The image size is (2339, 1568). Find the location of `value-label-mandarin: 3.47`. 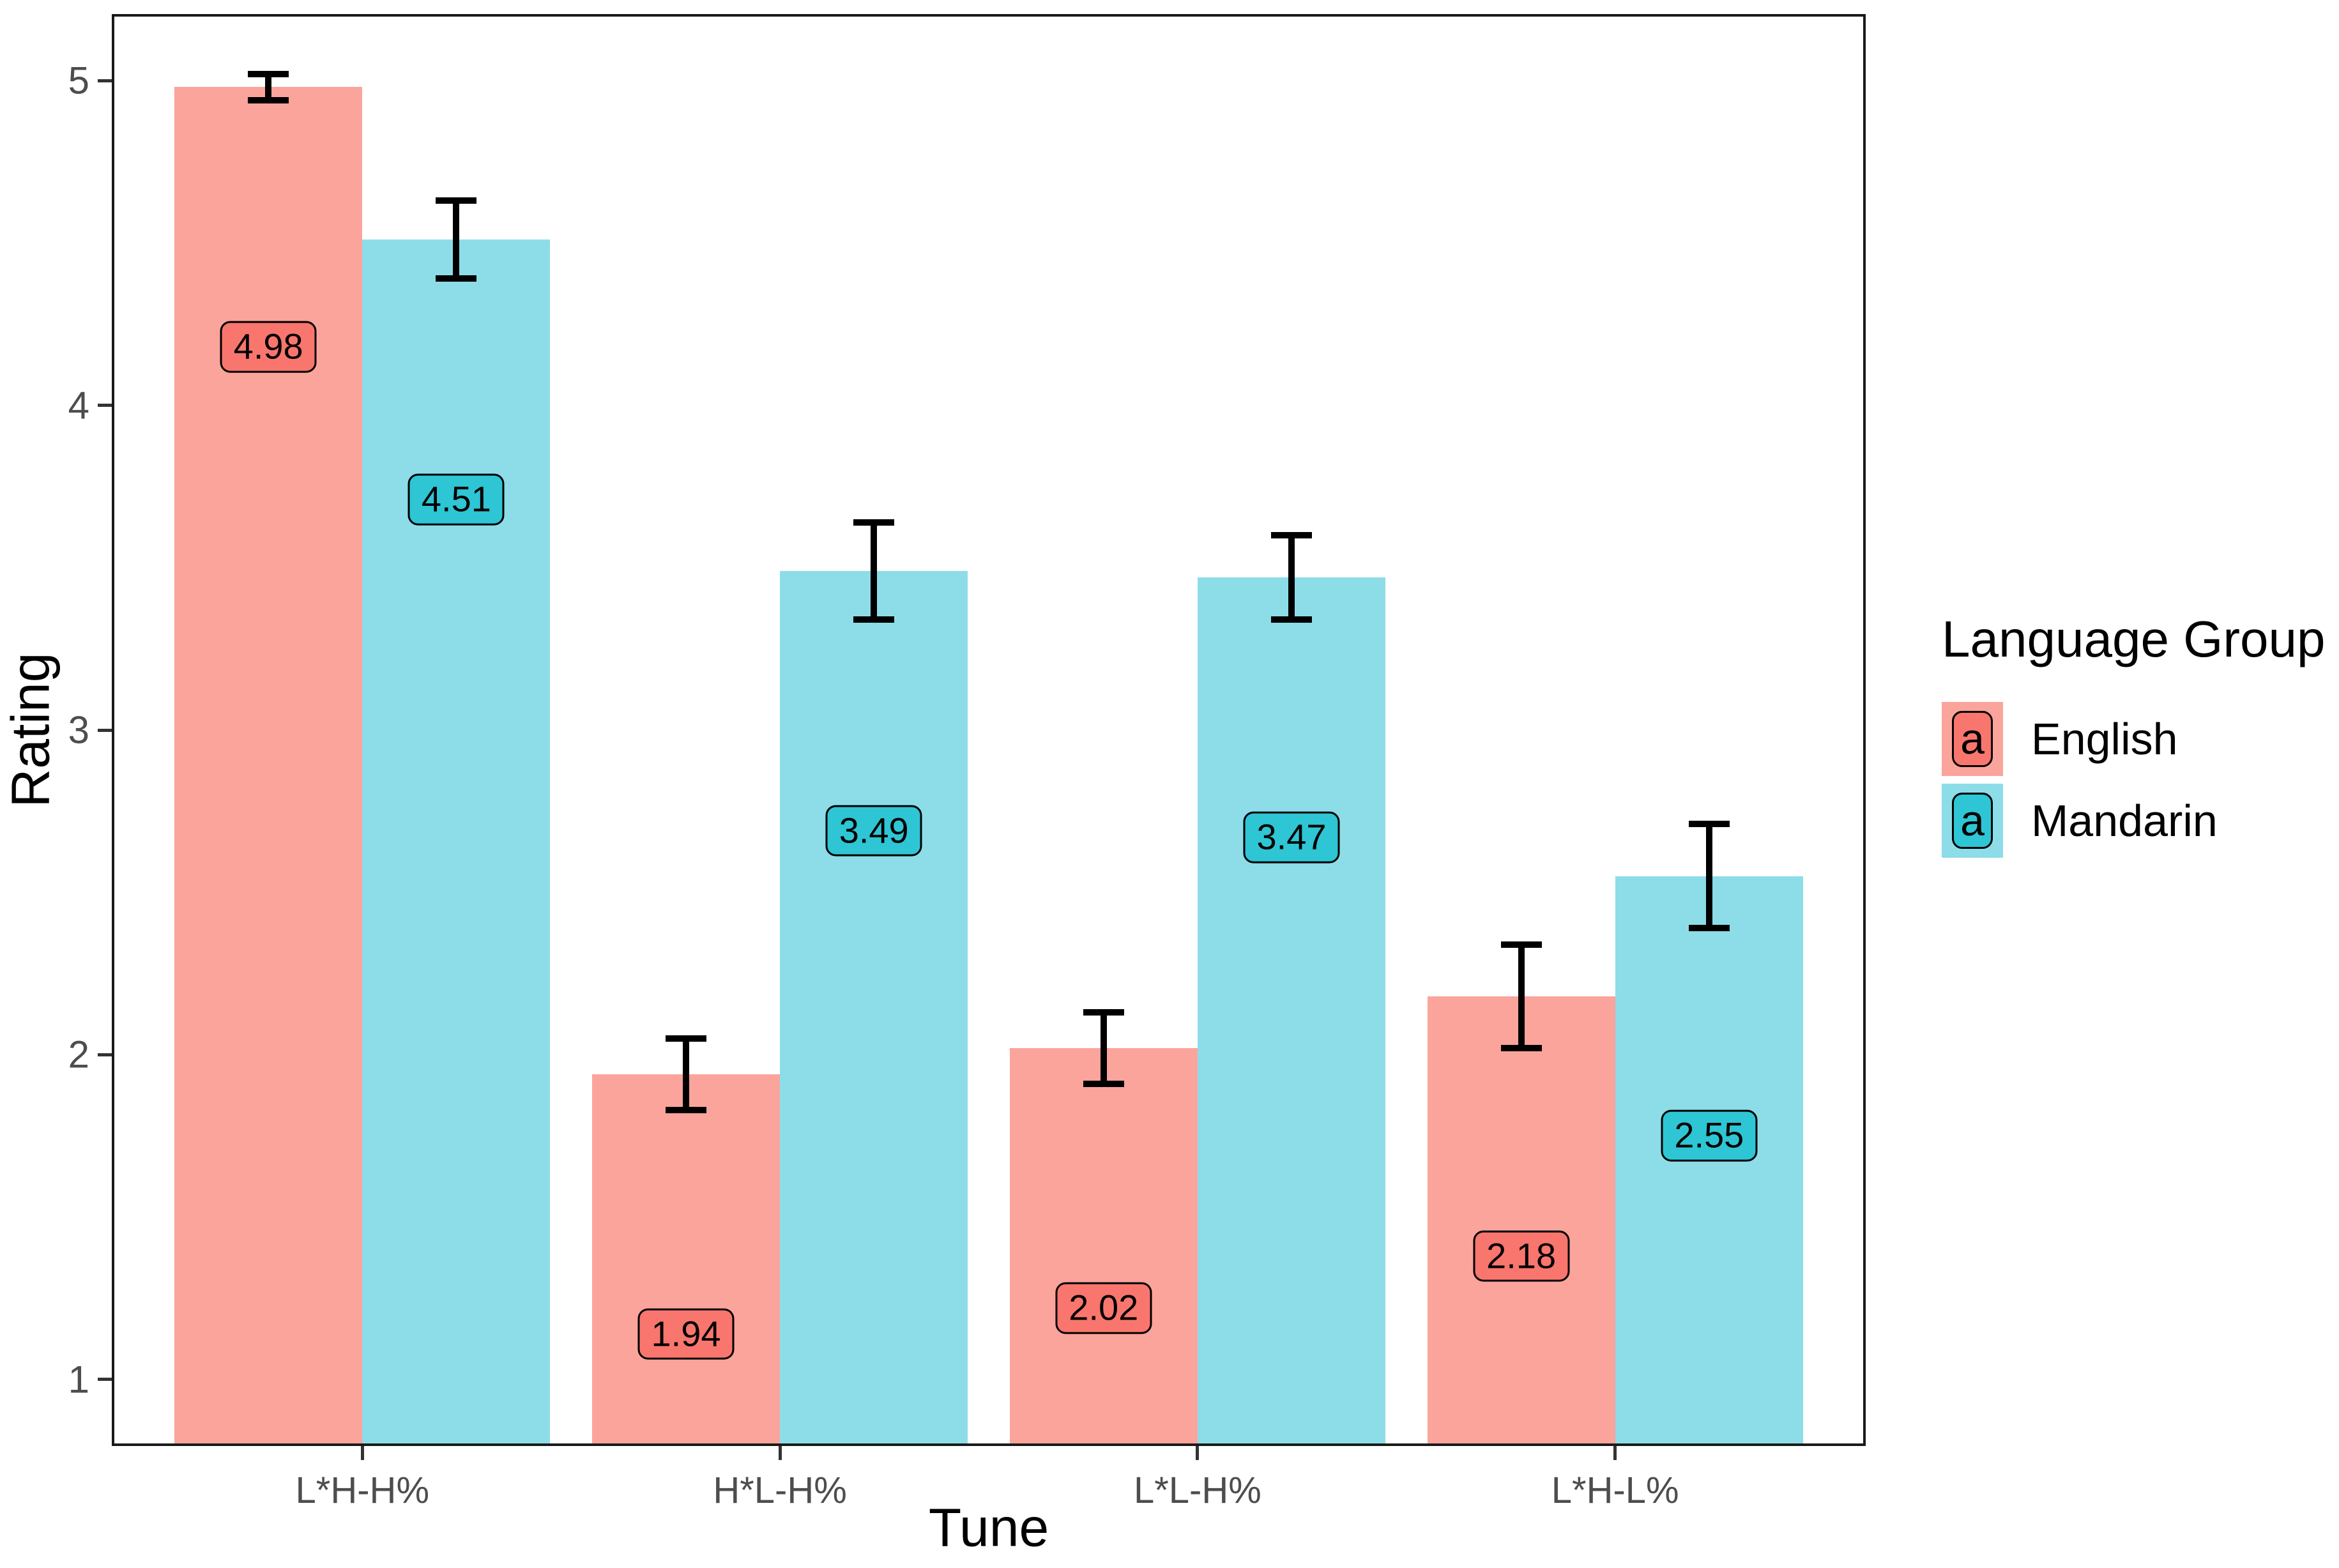

value-label-mandarin: 3.47 is located at coordinates (1291, 837).